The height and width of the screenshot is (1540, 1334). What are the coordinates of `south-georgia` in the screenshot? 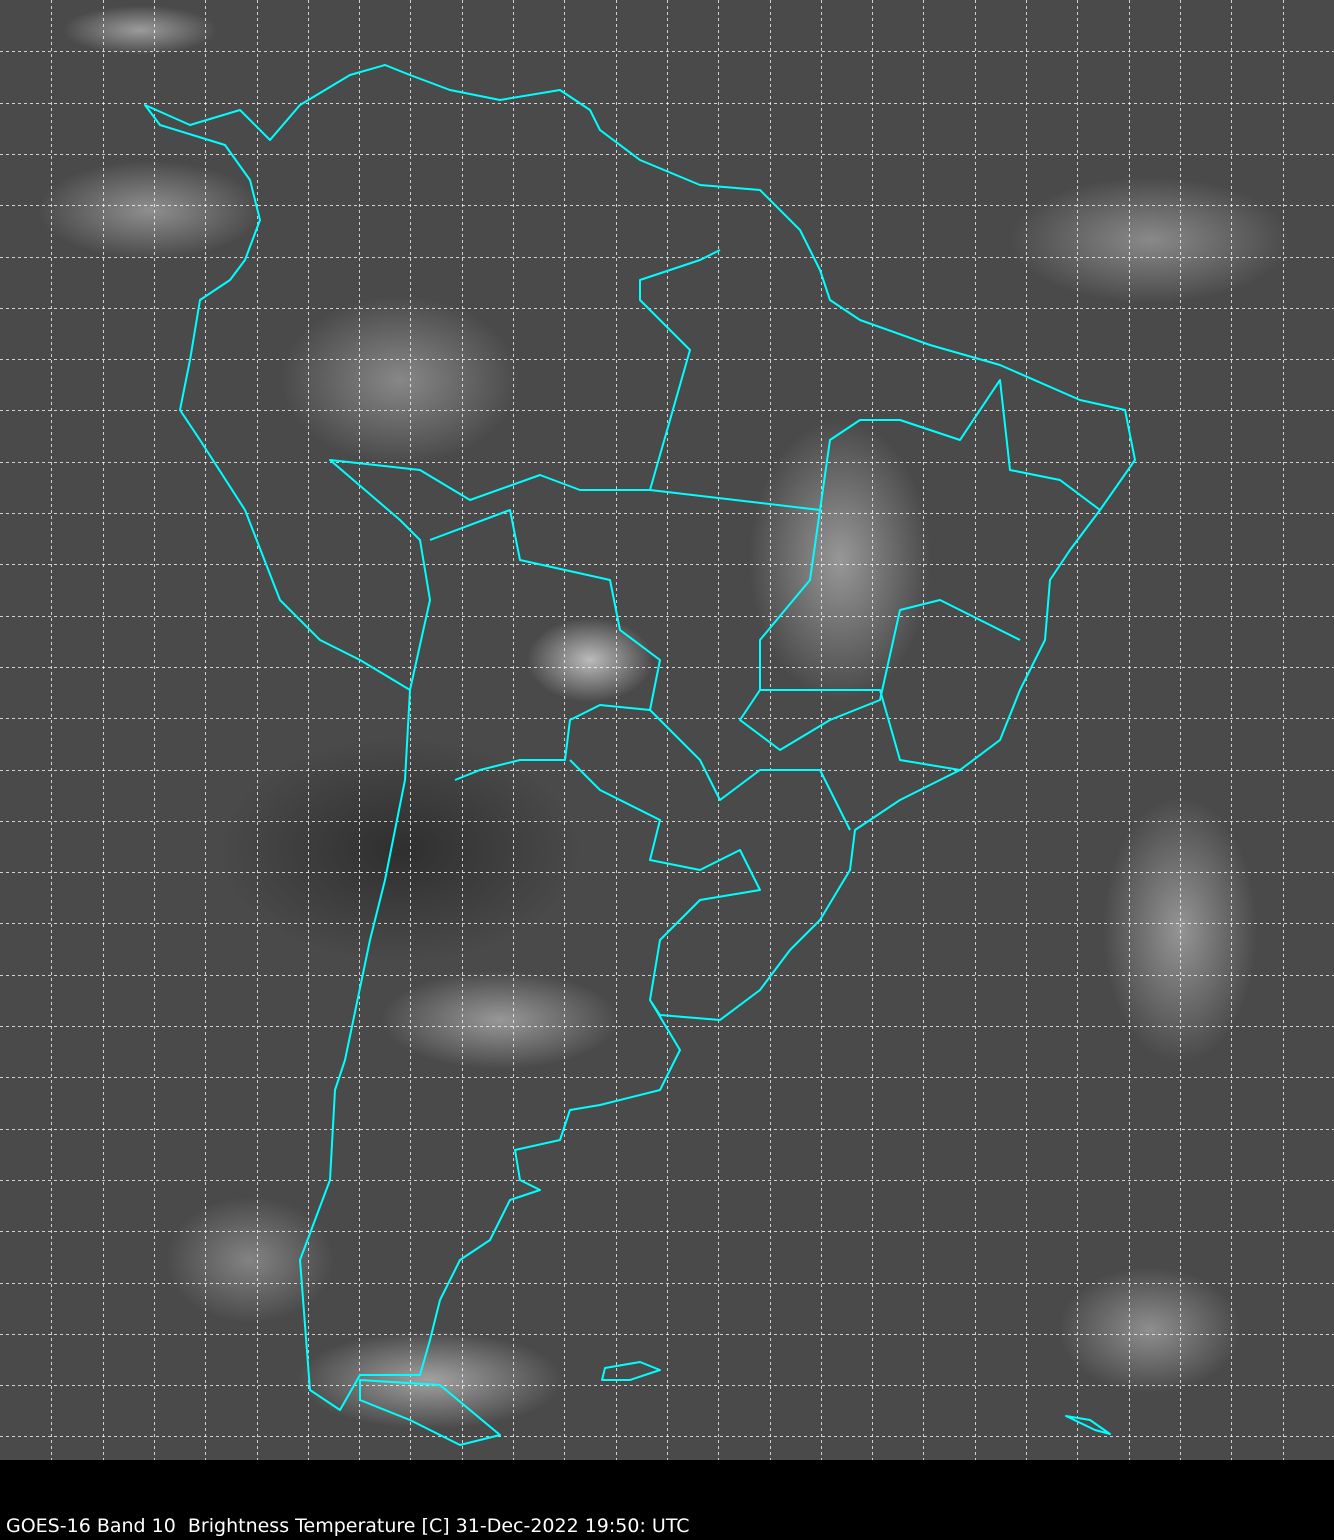 It's located at (1088, 1425).